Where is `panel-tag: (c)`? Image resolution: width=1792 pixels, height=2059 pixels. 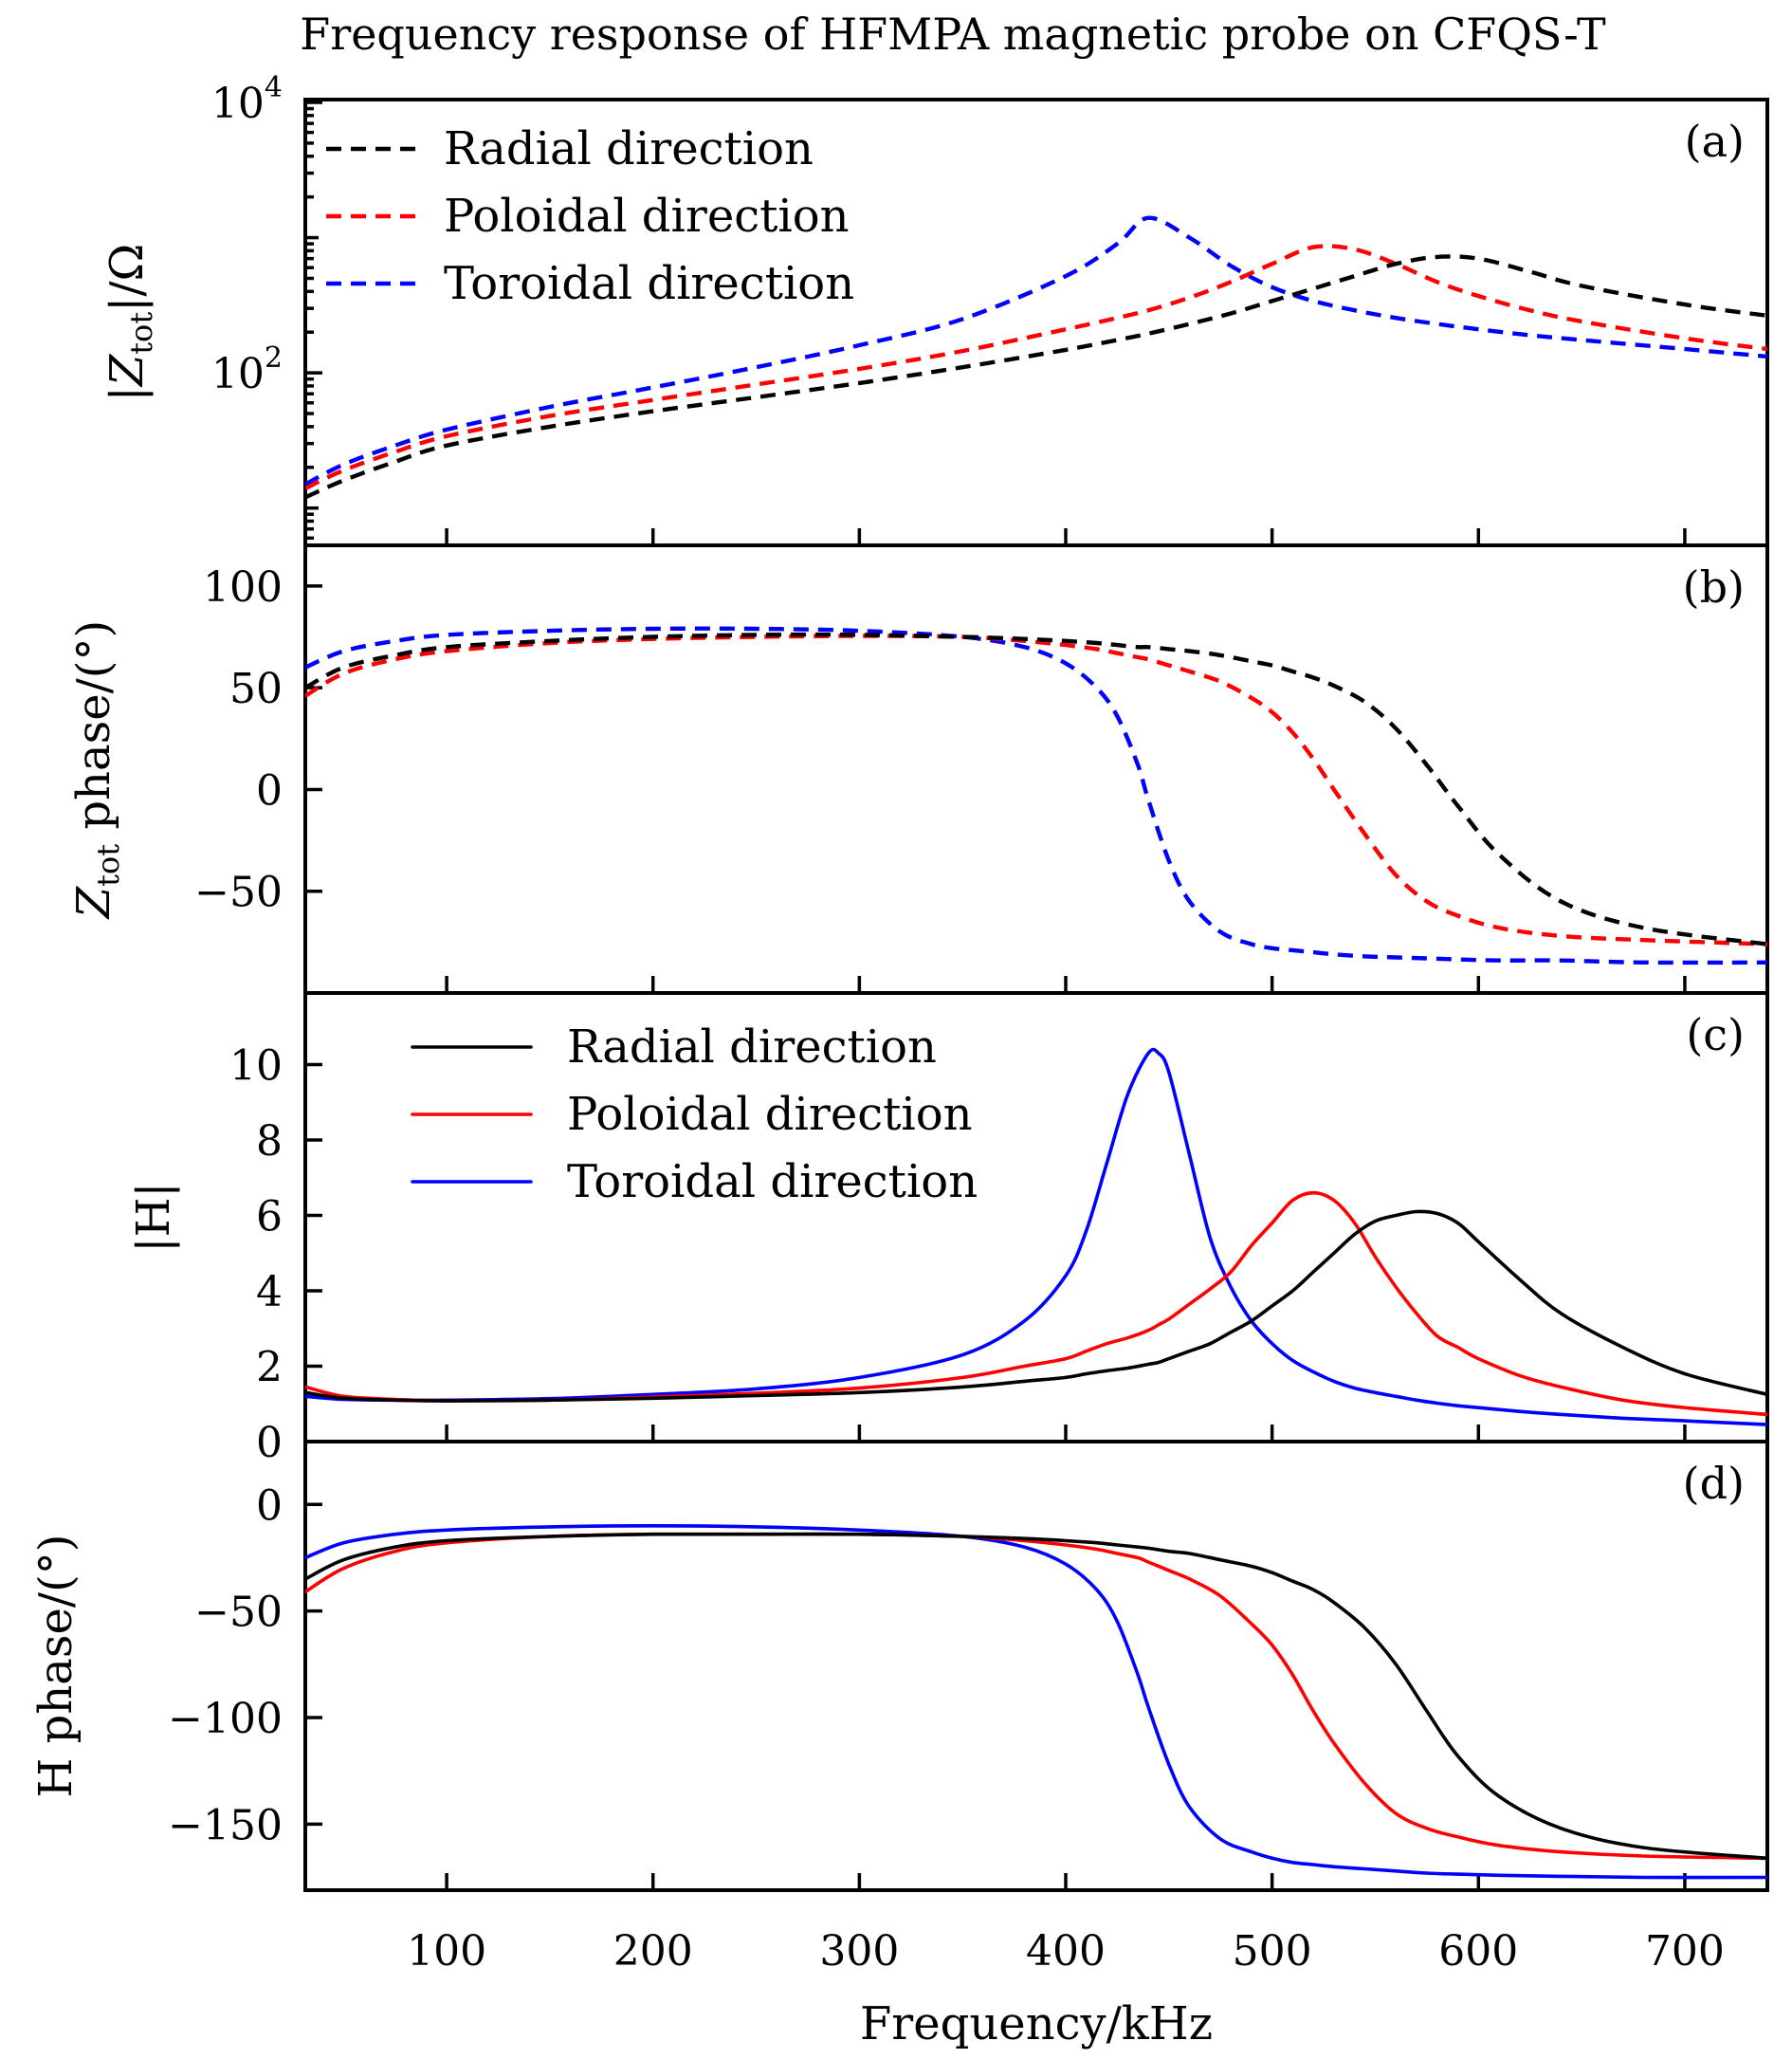
panel-tag: (c) is located at coordinates (1715, 1034).